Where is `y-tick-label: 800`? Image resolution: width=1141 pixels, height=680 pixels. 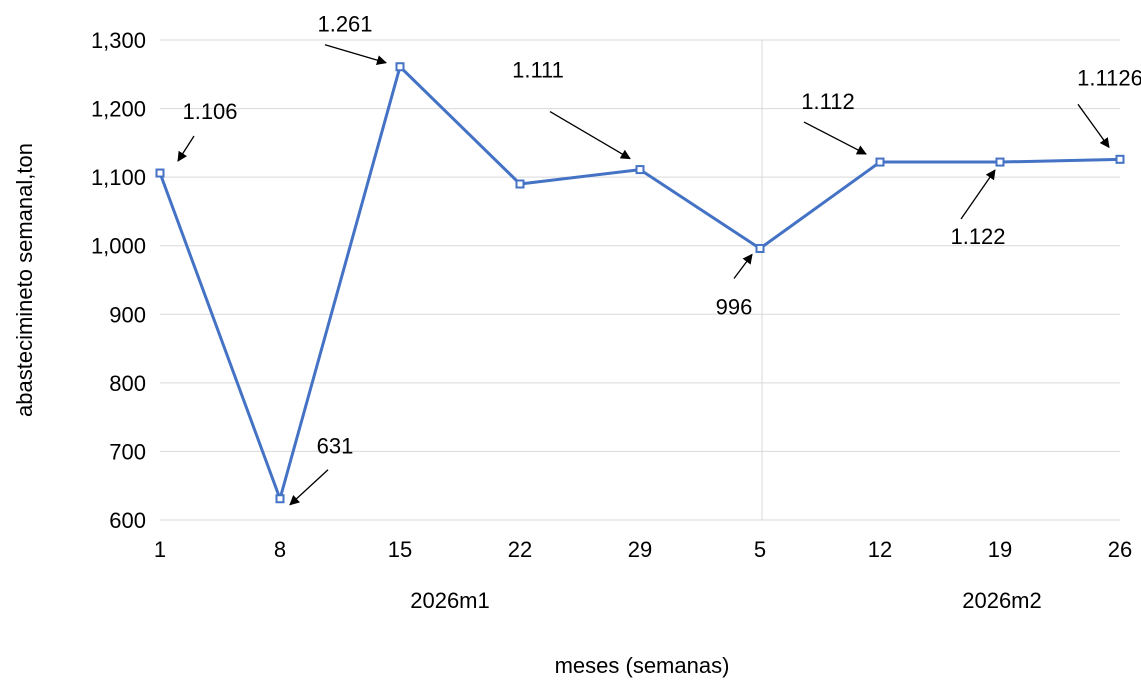
y-tick-label: 800 is located at coordinates (127, 383).